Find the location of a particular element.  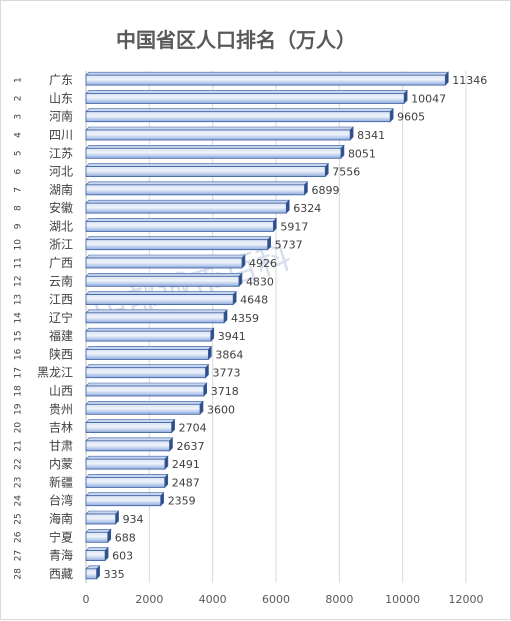

category-label: 黑龙江 is located at coordinates (55, 373).